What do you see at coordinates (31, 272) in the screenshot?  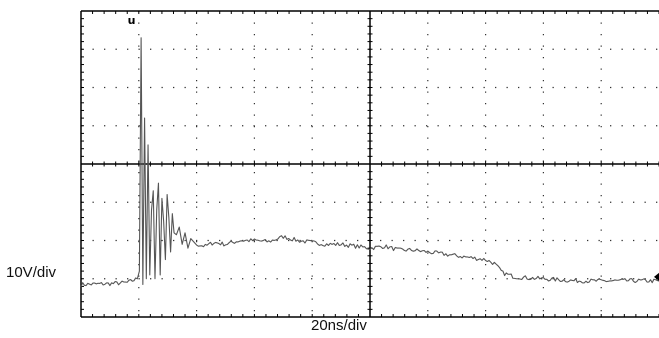 I see `y-axis-label: 10V/div` at bounding box center [31, 272].